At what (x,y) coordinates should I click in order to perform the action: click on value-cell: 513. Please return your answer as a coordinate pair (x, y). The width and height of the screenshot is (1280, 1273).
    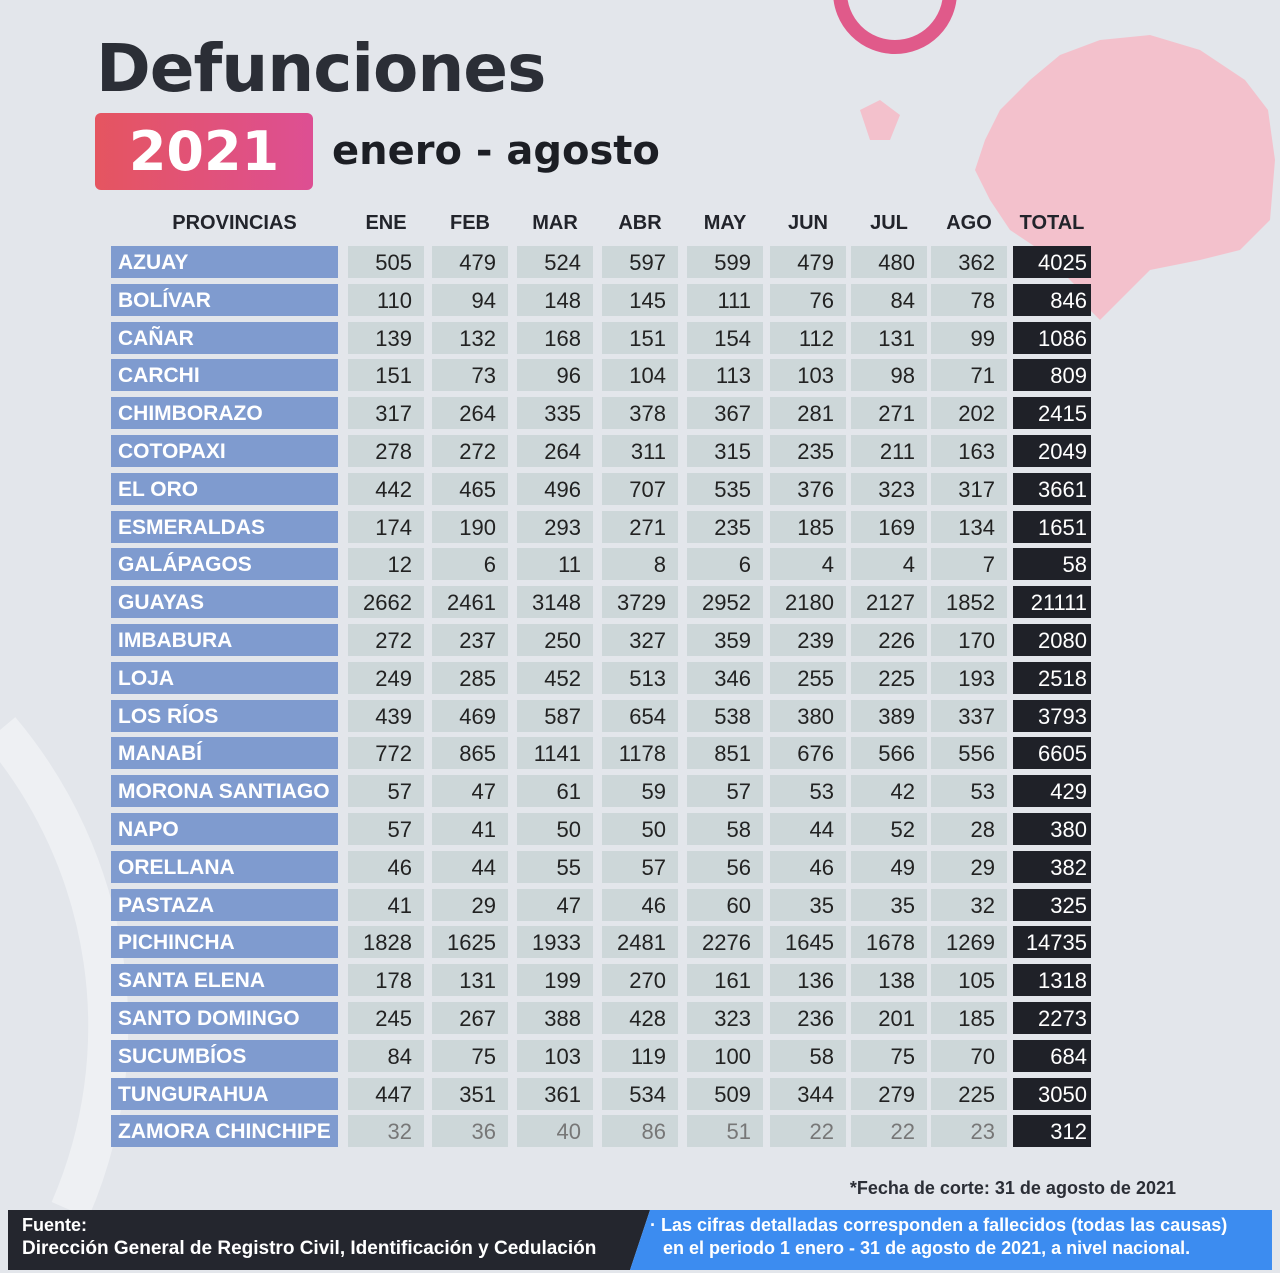
    Looking at the image, I should click on (640, 677).